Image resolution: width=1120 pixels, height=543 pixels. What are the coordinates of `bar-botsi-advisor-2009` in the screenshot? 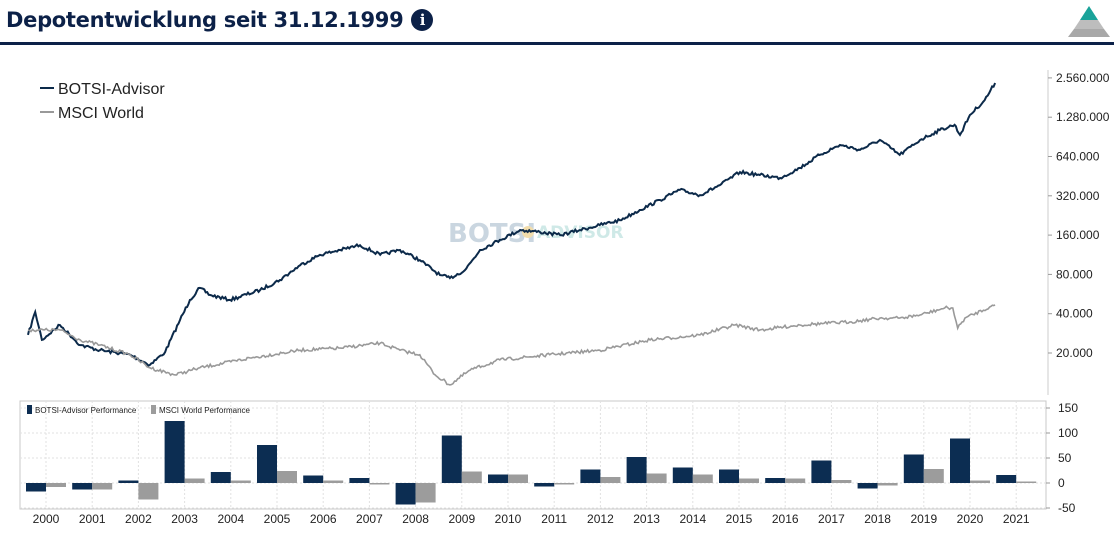 It's located at (451, 459).